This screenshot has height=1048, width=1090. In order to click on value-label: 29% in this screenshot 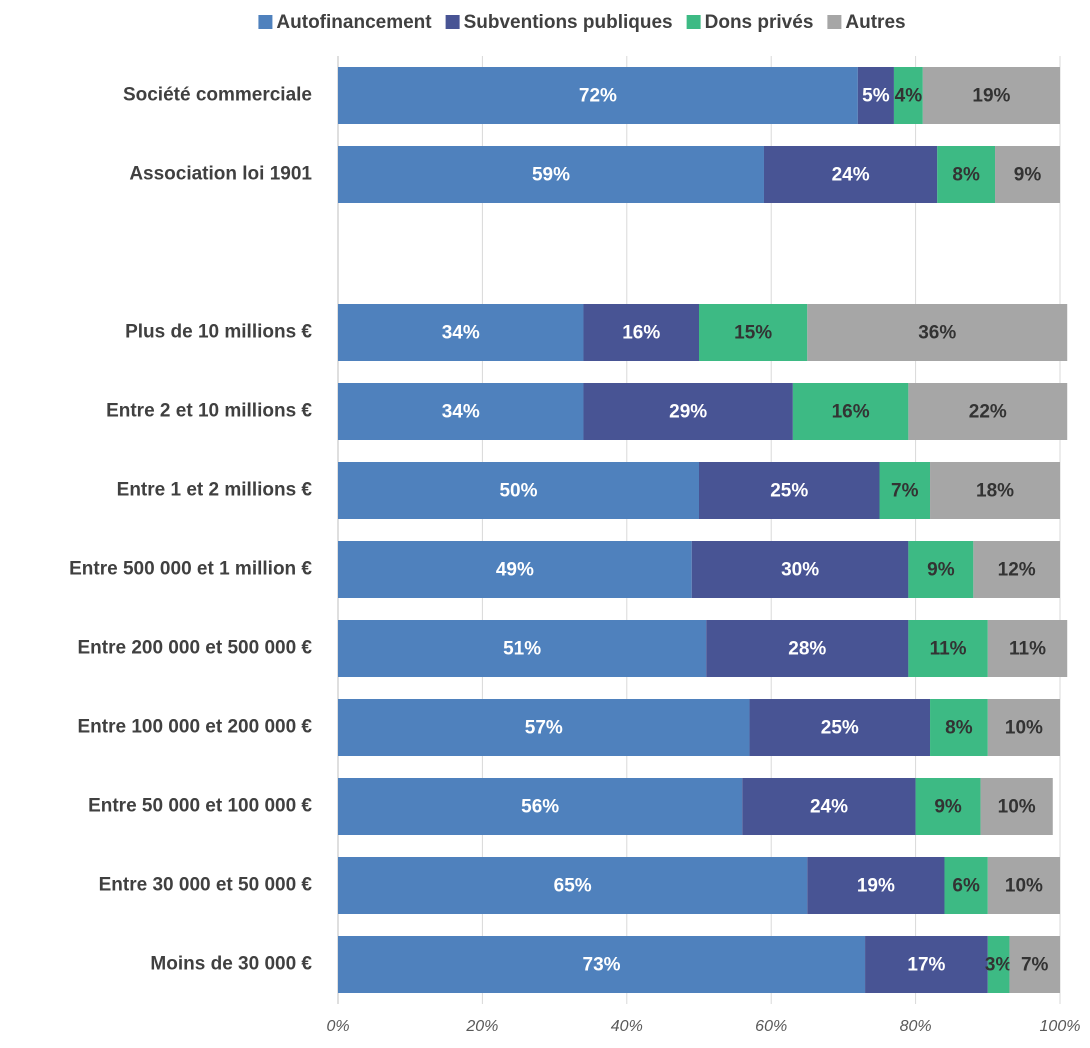, I will do `click(688, 412)`.